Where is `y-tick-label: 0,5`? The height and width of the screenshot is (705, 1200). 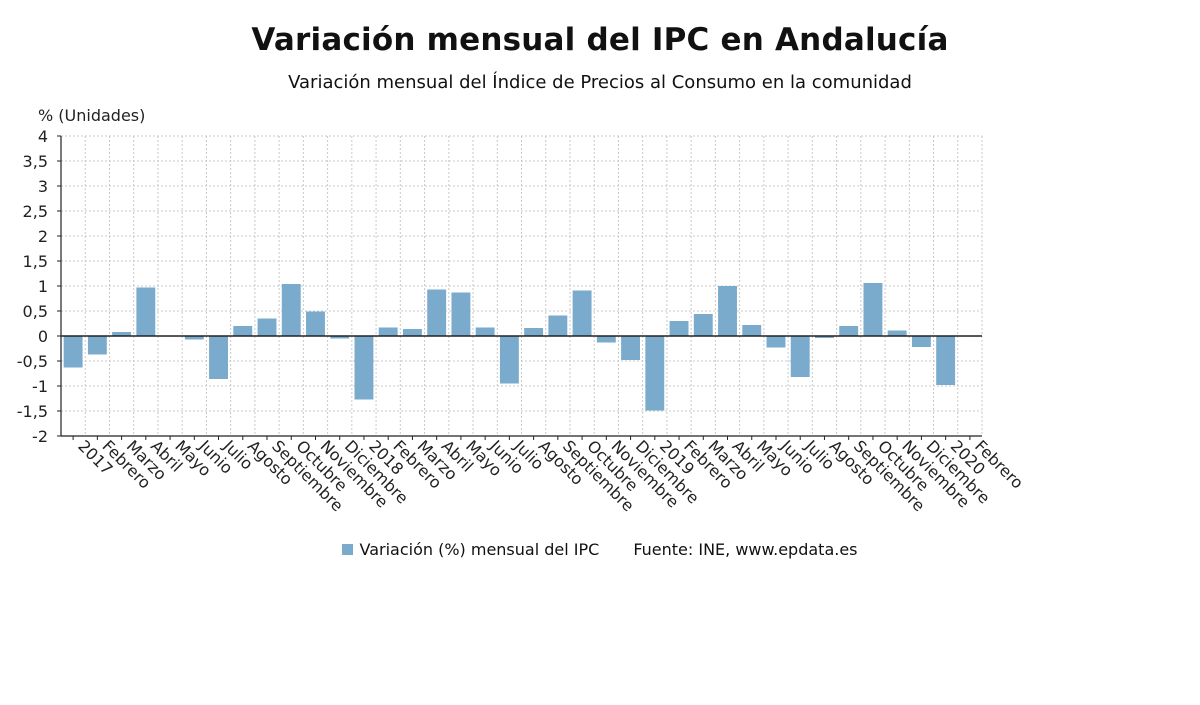
y-tick-label: 0,5 is located at coordinates (35, 311).